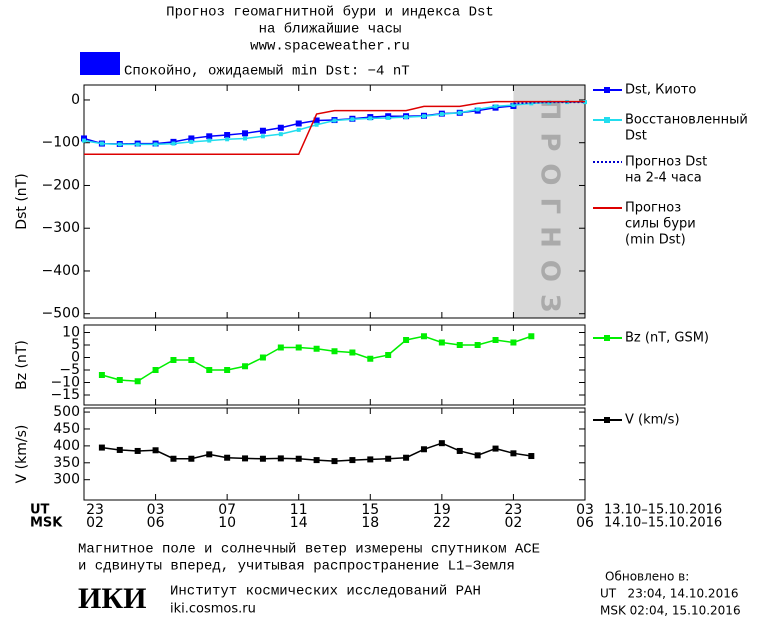 This screenshot has height=620, width=760. I want to click on legend-label: Восстановленный, so click(686, 120).